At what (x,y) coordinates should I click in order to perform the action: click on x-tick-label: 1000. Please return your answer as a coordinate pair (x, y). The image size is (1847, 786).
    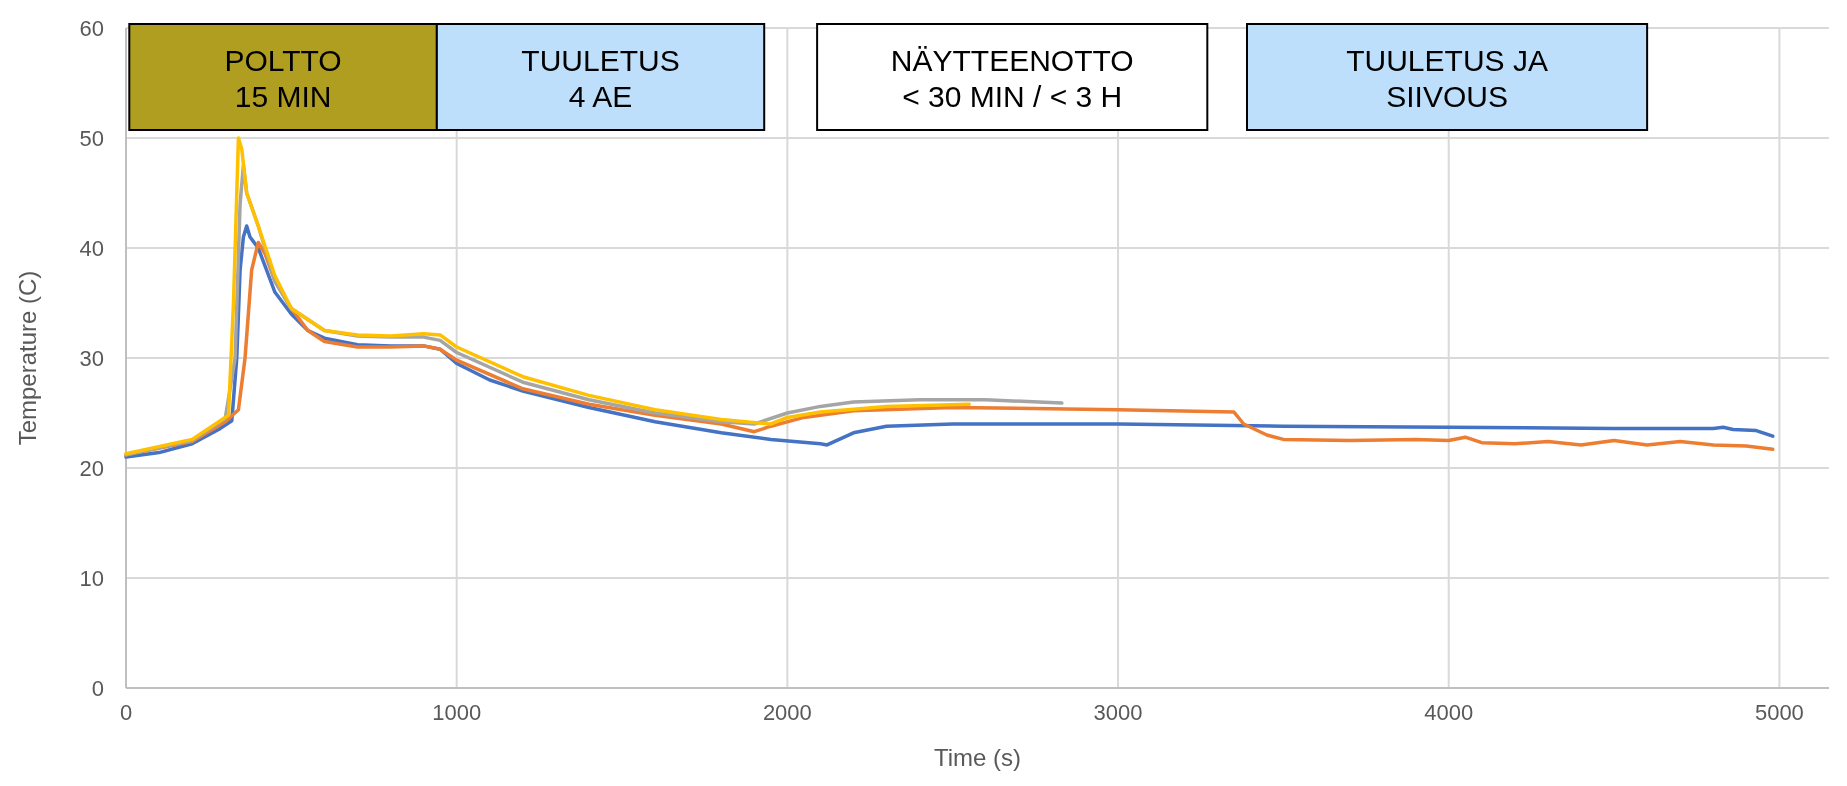
    Looking at the image, I should click on (457, 712).